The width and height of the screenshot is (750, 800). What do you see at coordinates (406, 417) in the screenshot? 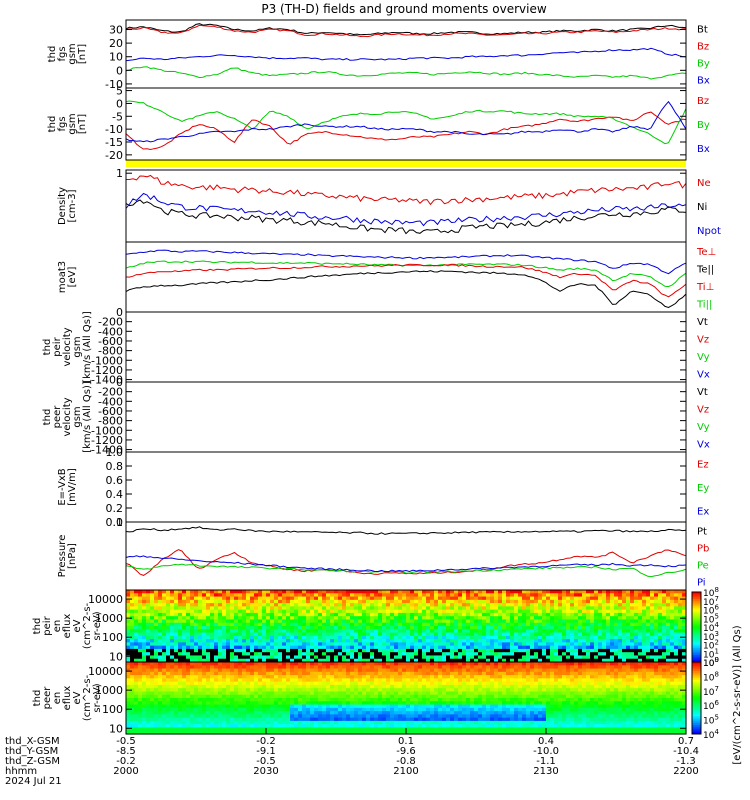
I see `panel-frame` at bounding box center [406, 417].